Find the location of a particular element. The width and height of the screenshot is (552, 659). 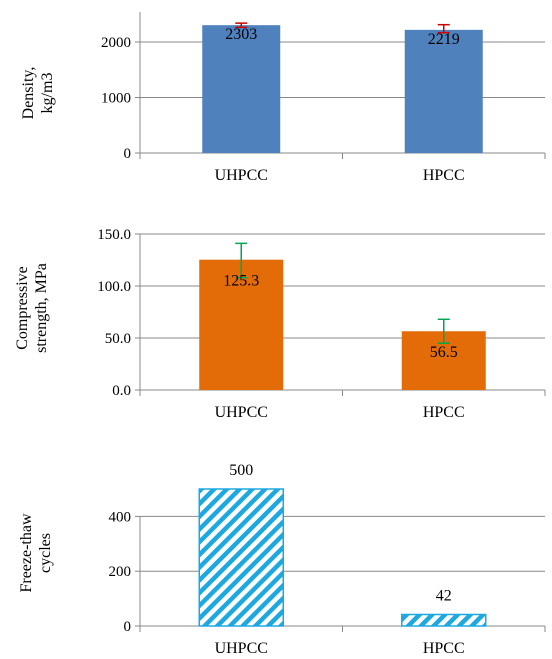

density-y-tick-label: 2000 is located at coordinates (116, 43).